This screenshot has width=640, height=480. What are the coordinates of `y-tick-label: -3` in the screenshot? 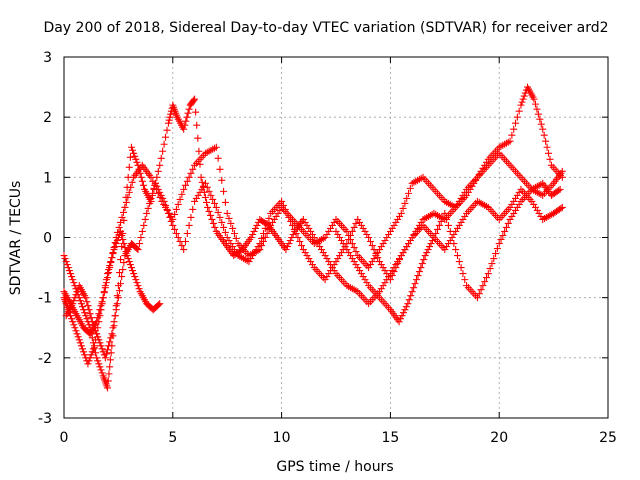 It's located at (45, 419).